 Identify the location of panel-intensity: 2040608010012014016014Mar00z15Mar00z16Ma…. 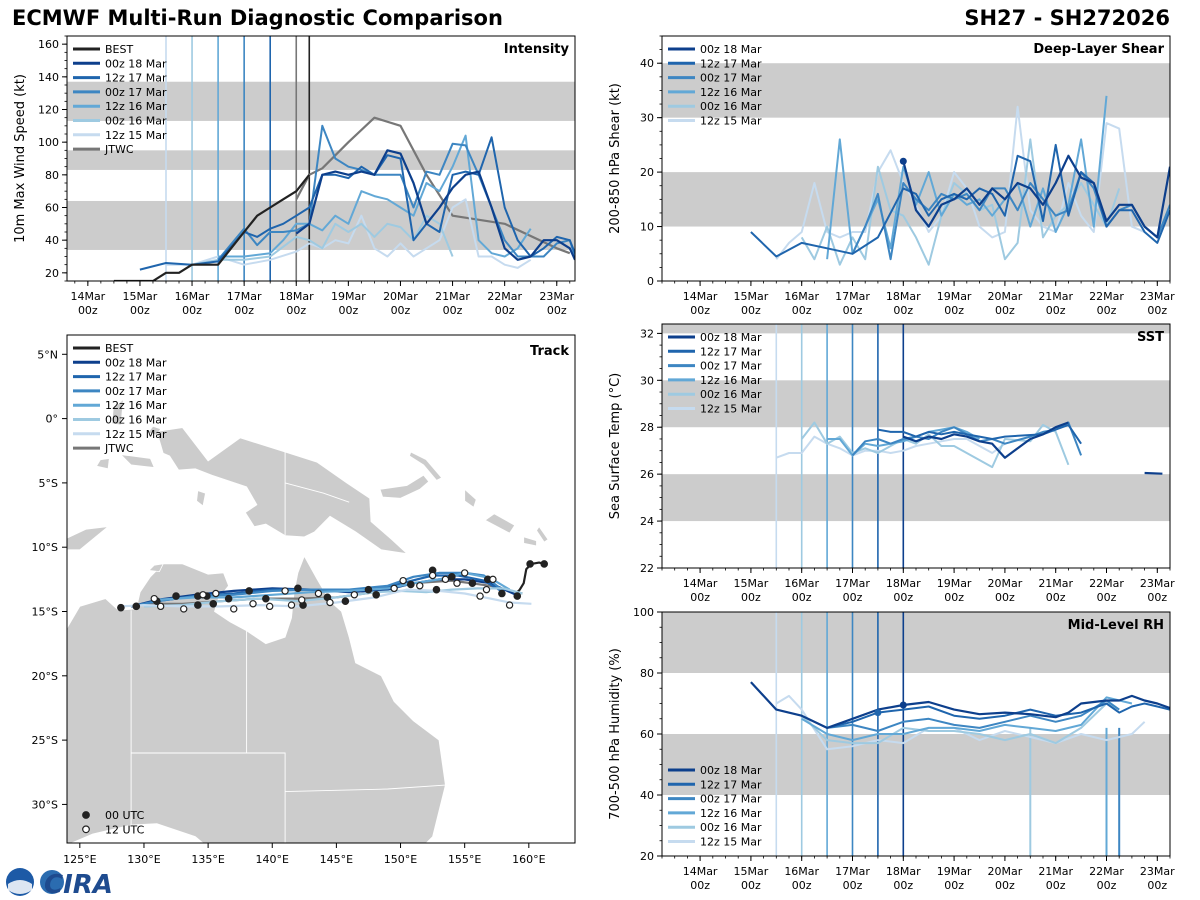
(294, 176).